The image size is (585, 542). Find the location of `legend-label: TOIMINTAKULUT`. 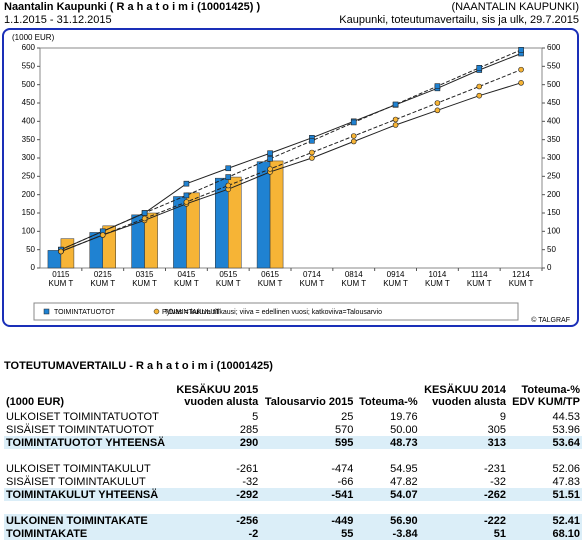

legend-label: TOIMINTAKULUT is located at coordinates (192, 312).